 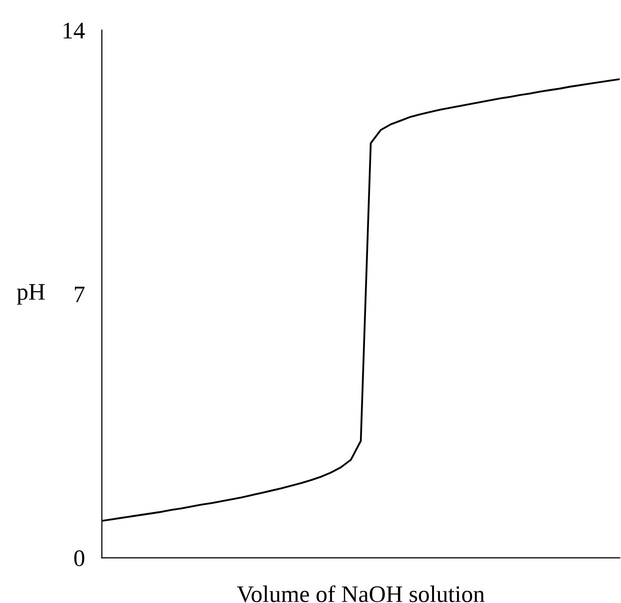 I want to click on x-axis-title: Volume of NaOH solution, so click(x=361, y=593).